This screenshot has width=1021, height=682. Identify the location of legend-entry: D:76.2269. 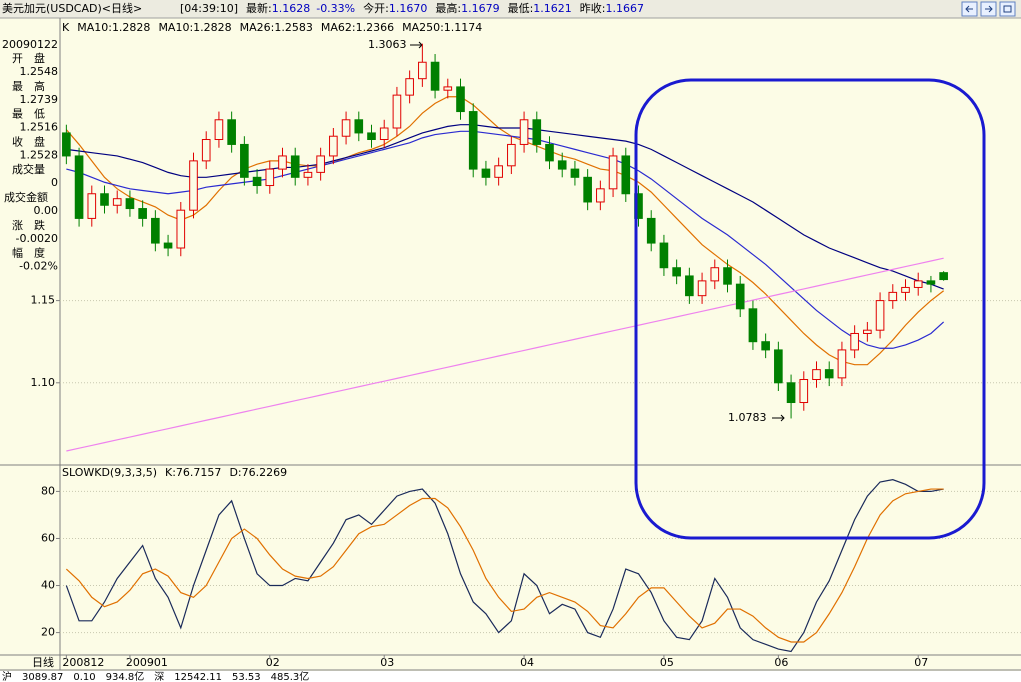
(258, 472).